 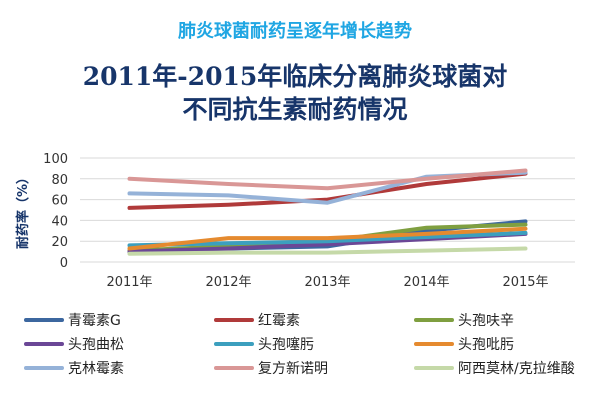 What do you see at coordinates (486, 321) in the screenshot?
I see `legend-label: 头孢呋辛` at bounding box center [486, 321].